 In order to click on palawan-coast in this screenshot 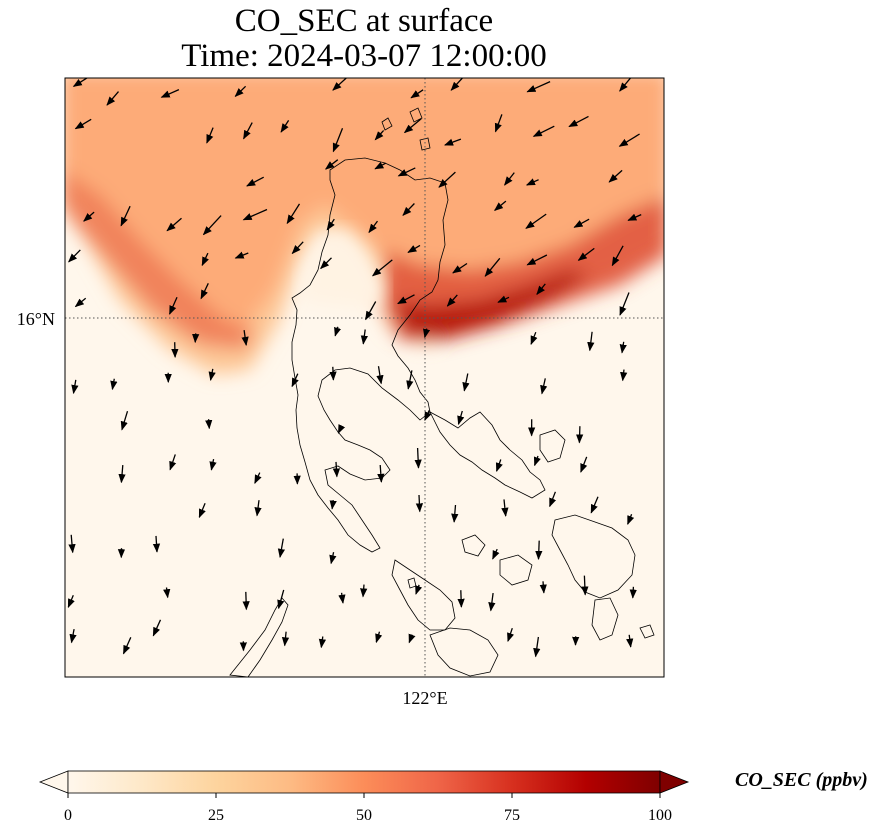, I will do `click(259, 637)`.